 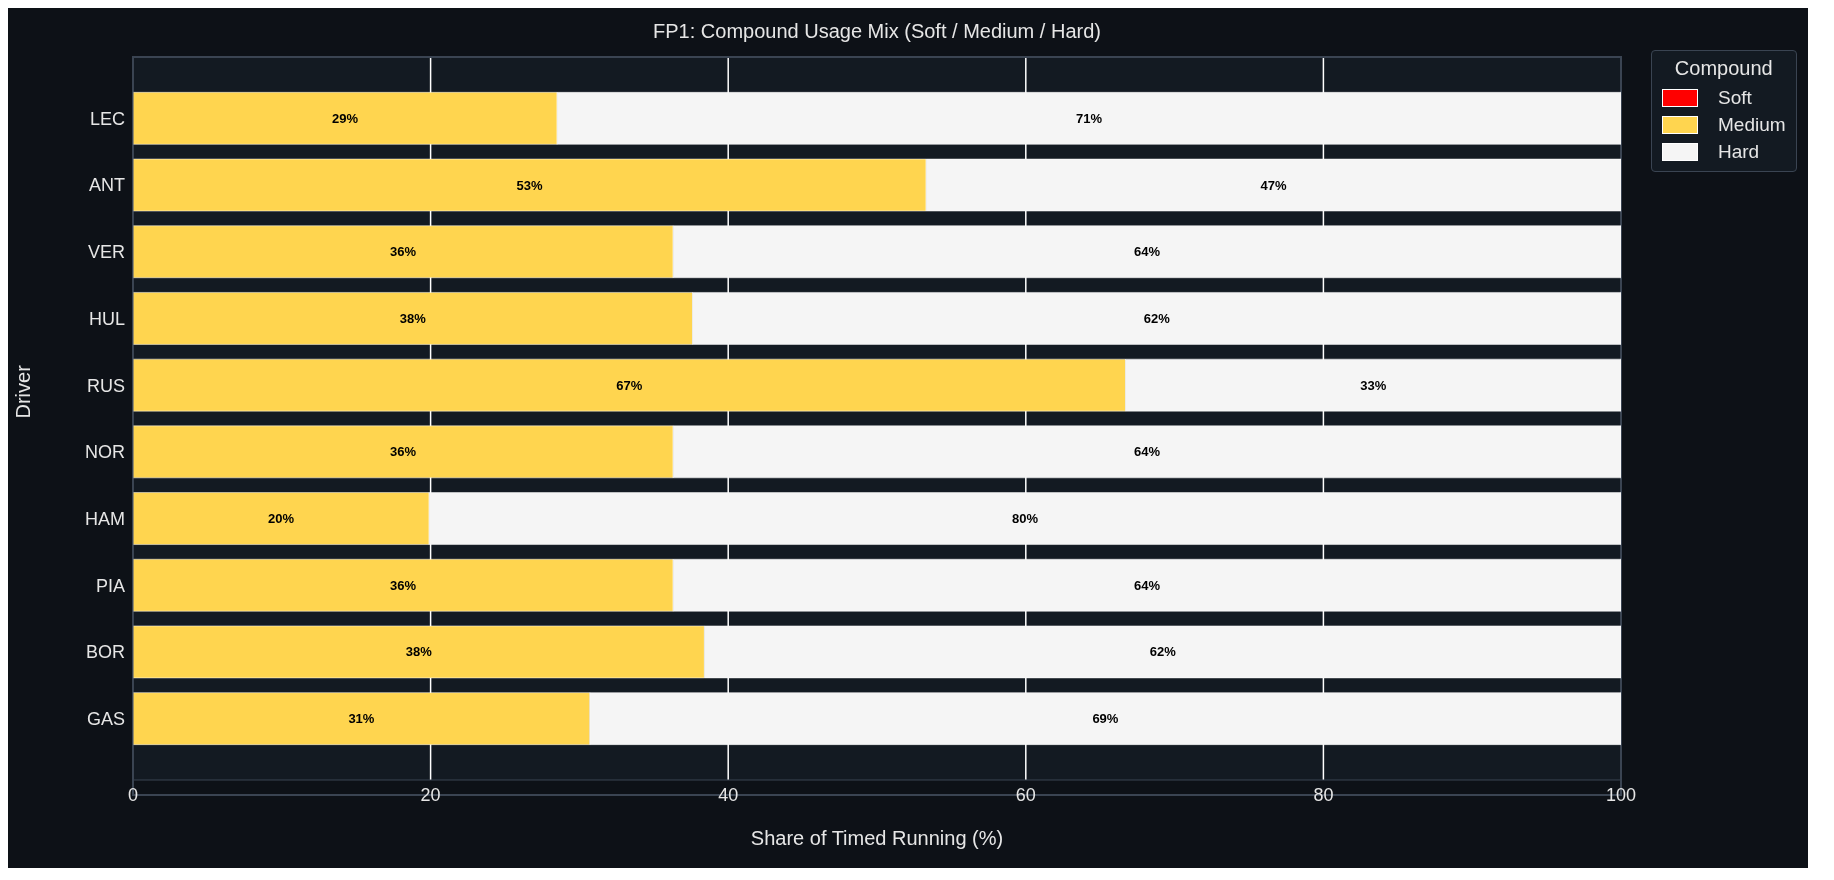 What do you see at coordinates (877, 31) in the screenshot?
I see `chart-title: FP1: Compound Usage Mix (Soft / Medium / Hard)` at bounding box center [877, 31].